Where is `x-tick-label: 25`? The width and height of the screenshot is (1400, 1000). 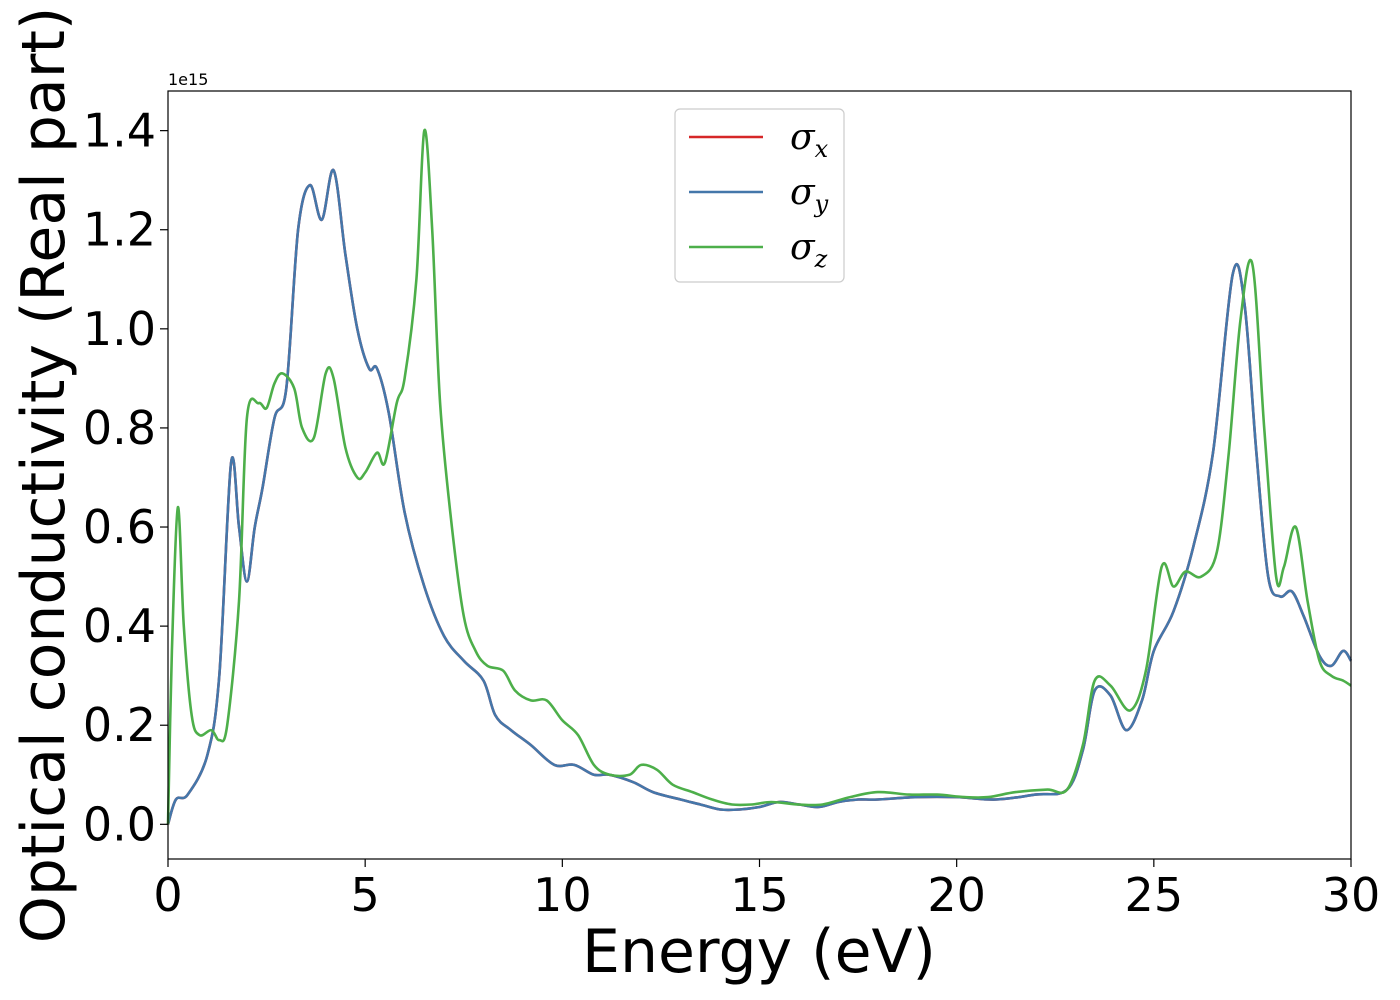
x-tick-label: 25 is located at coordinates (1154, 895).